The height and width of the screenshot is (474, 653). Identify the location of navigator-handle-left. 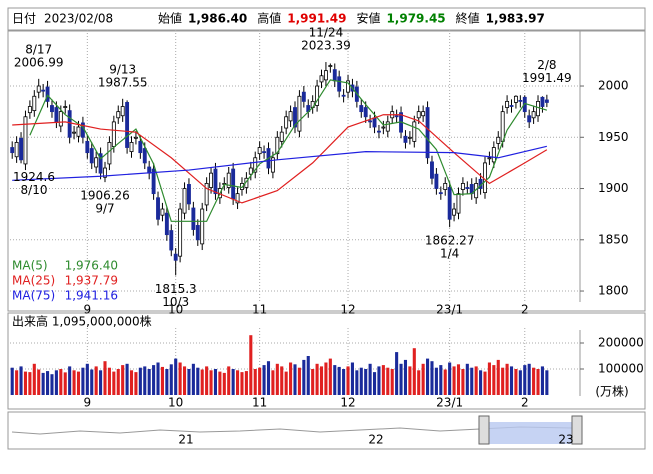
(484, 430).